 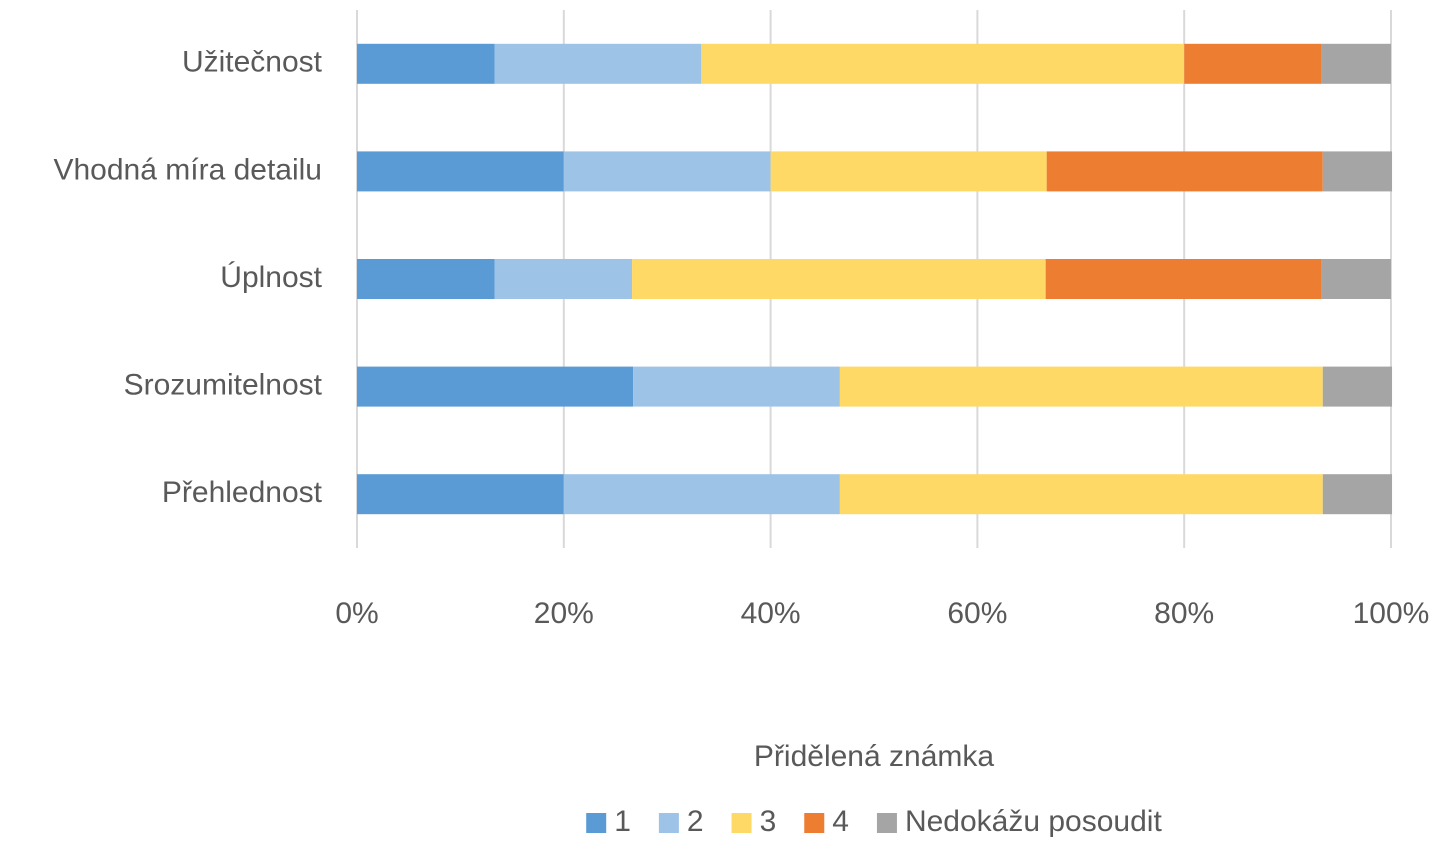 I want to click on x-tick-label: 100%, so click(x=1391, y=613).